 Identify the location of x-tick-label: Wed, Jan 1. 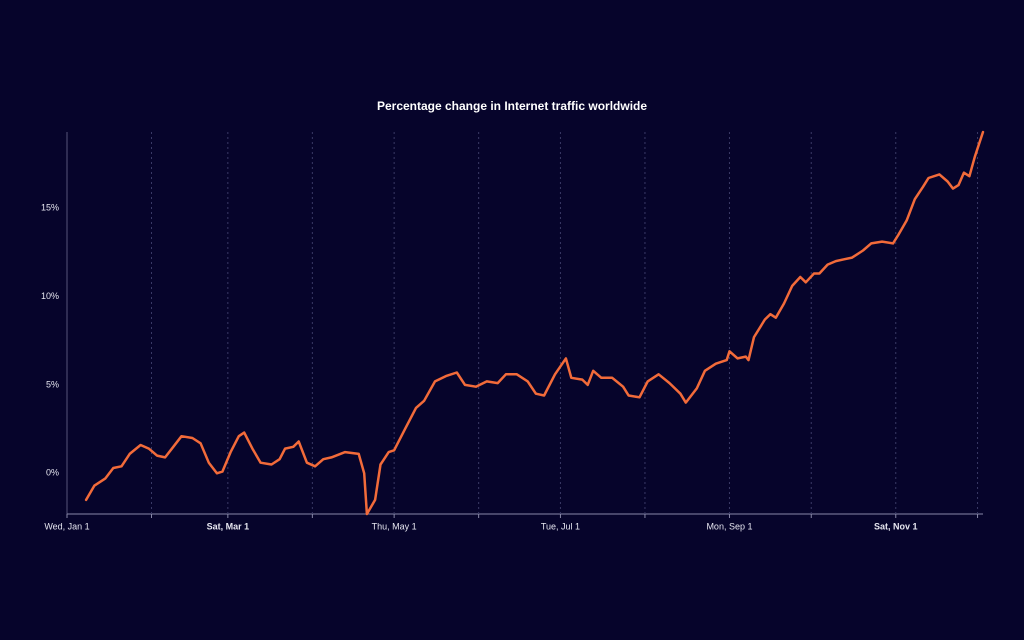
(66, 526).